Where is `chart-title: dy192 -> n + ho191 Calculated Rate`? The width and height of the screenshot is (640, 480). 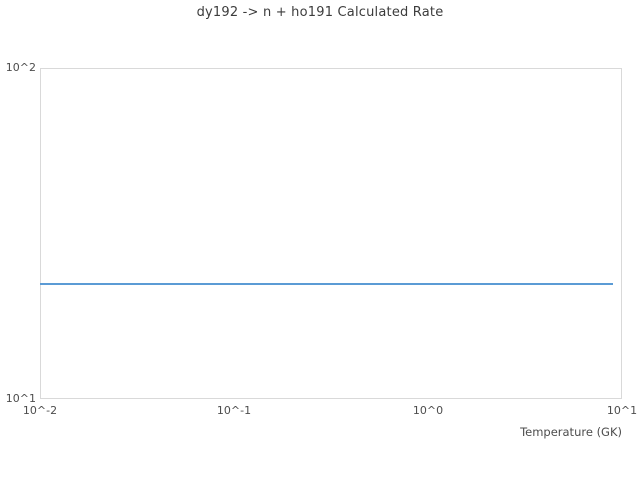
chart-title: dy192 -> n + ho191 Calculated Rate is located at coordinates (320, 12).